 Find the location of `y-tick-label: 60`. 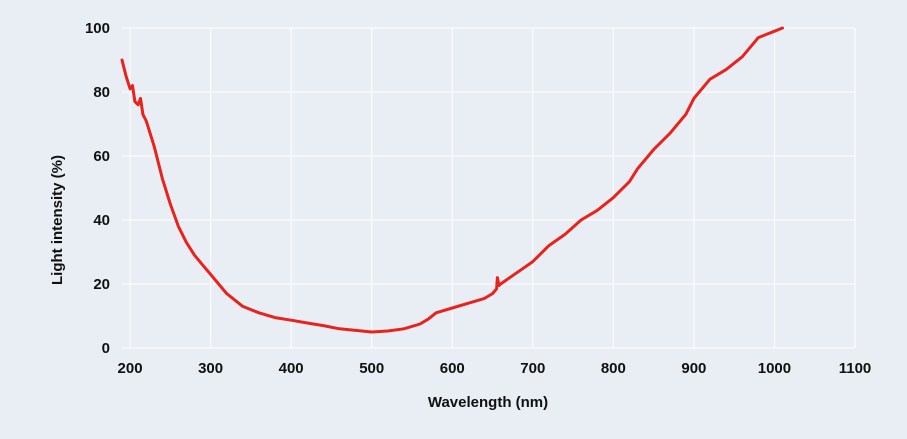

y-tick-label: 60 is located at coordinates (101, 156).